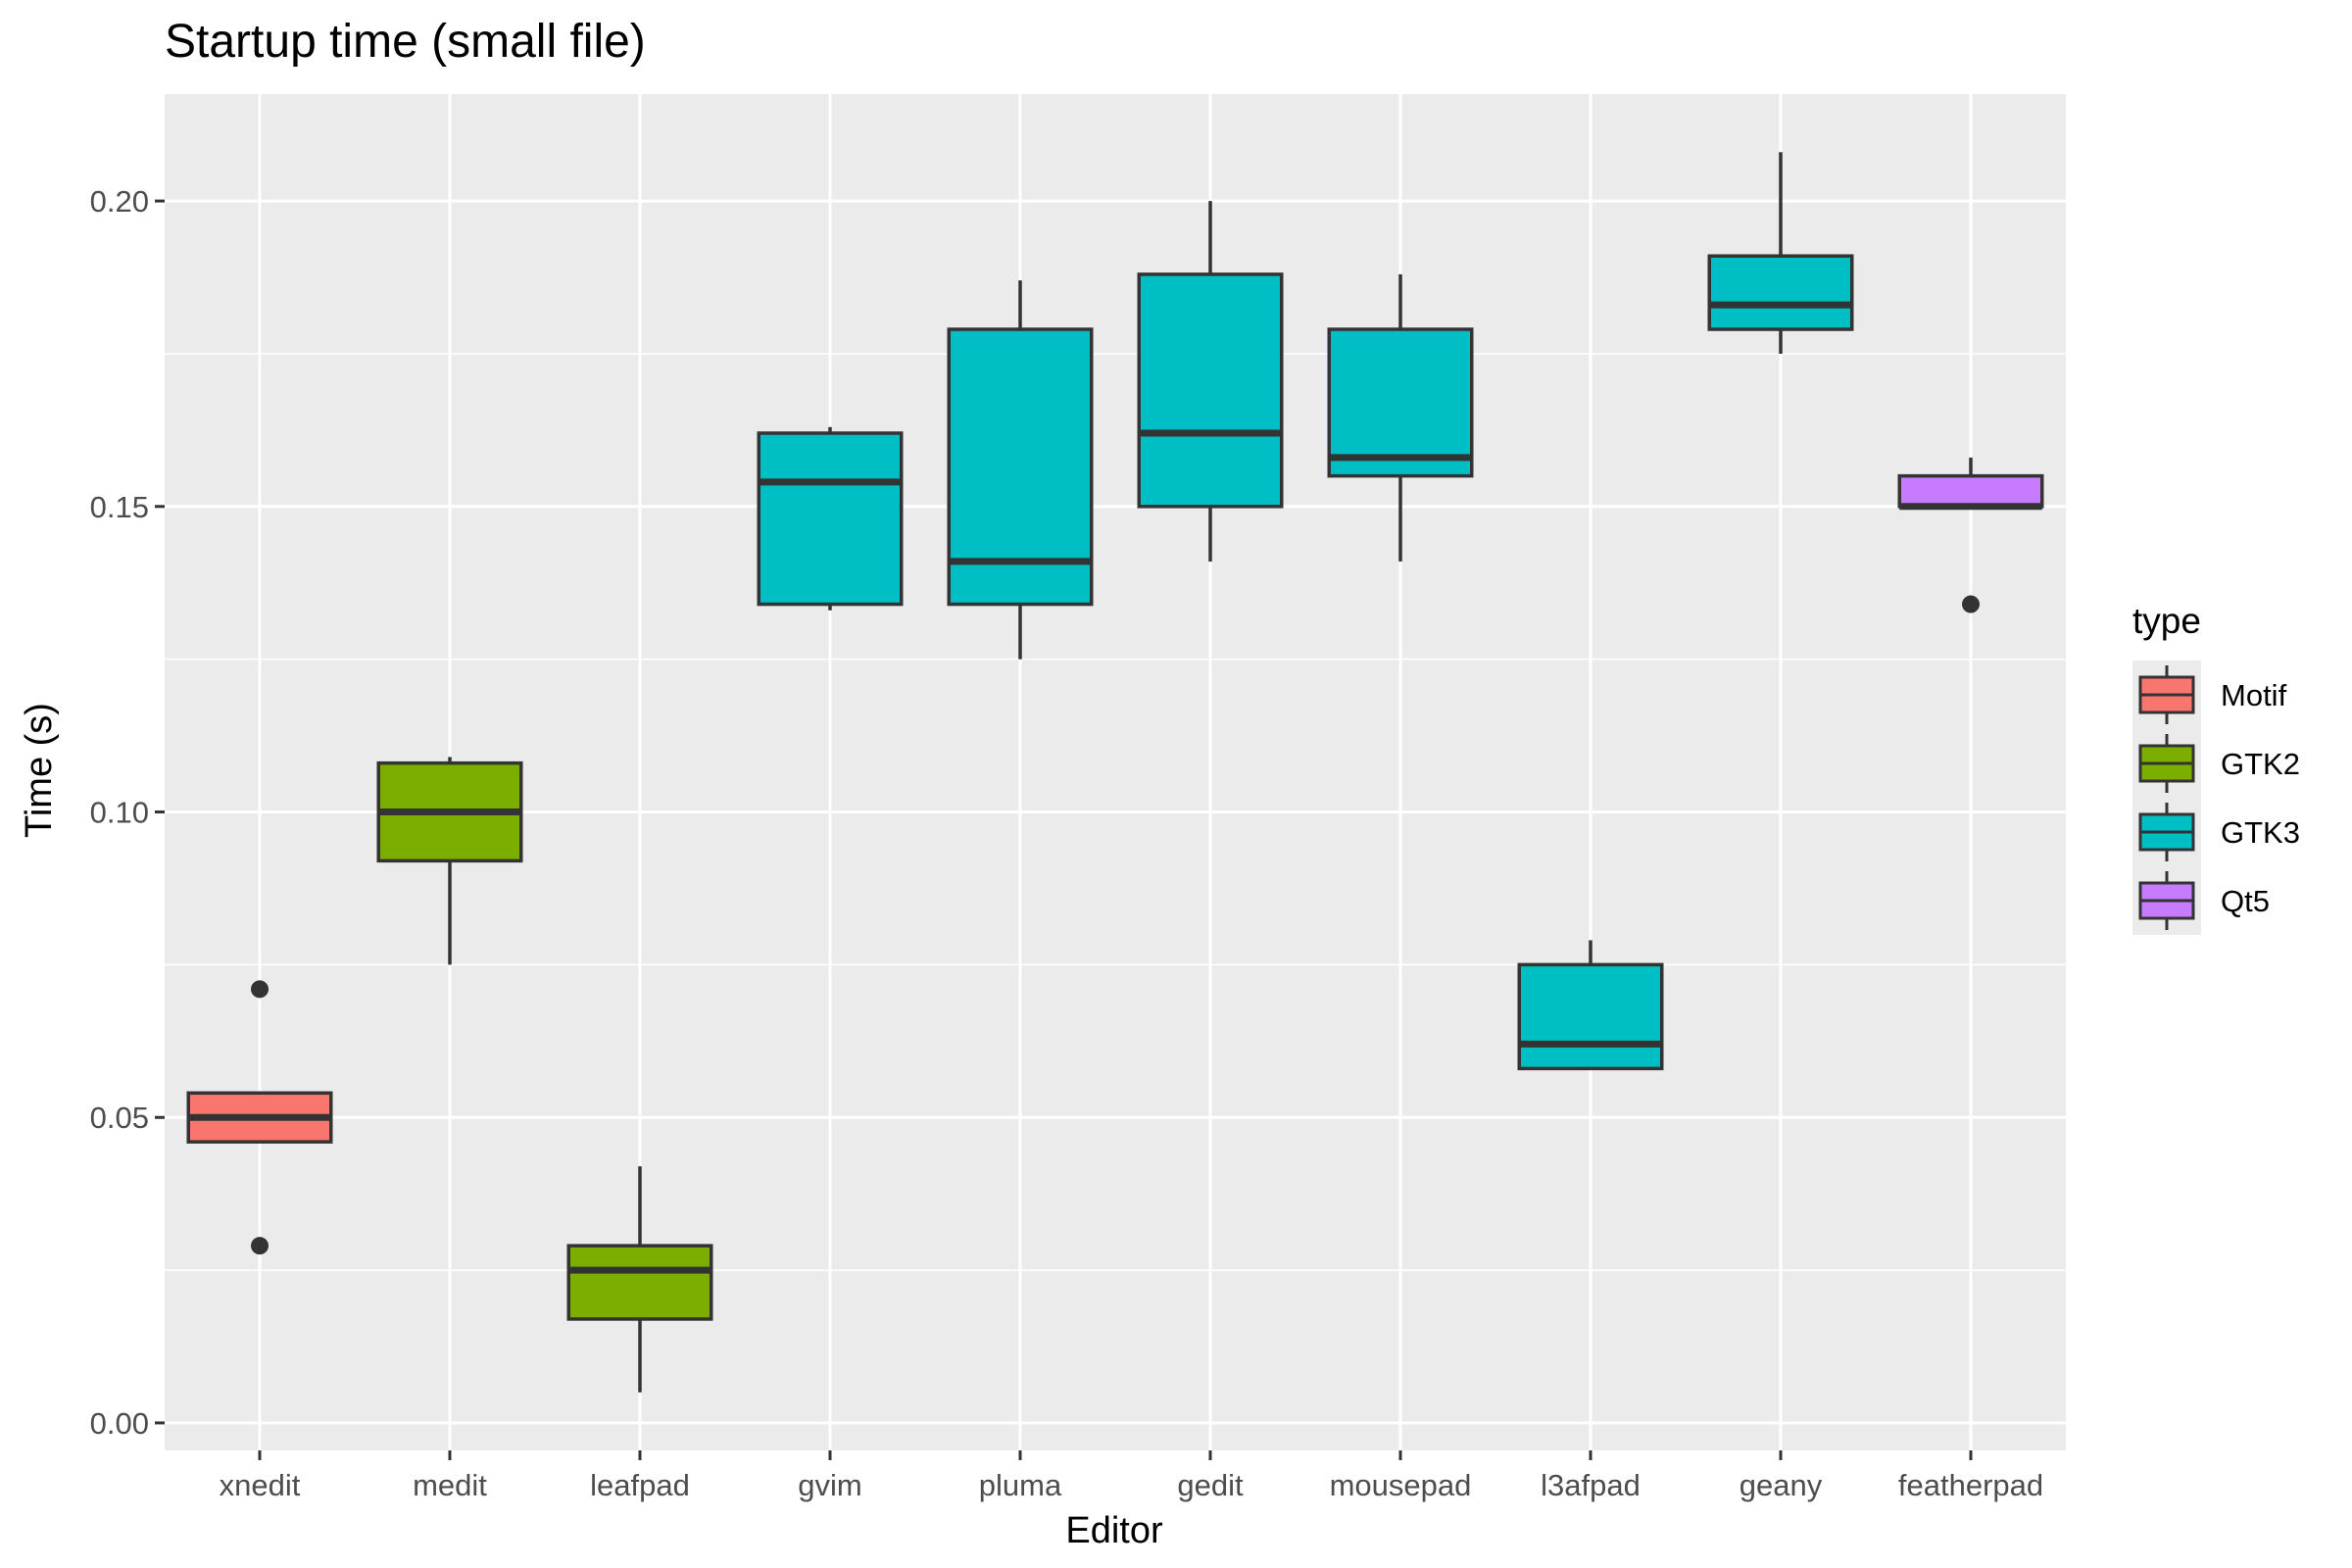 The width and height of the screenshot is (2352, 1568). What do you see at coordinates (829, 1485) in the screenshot?
I see `x-tick-label: gvim` at bounding box center [829, 1485].